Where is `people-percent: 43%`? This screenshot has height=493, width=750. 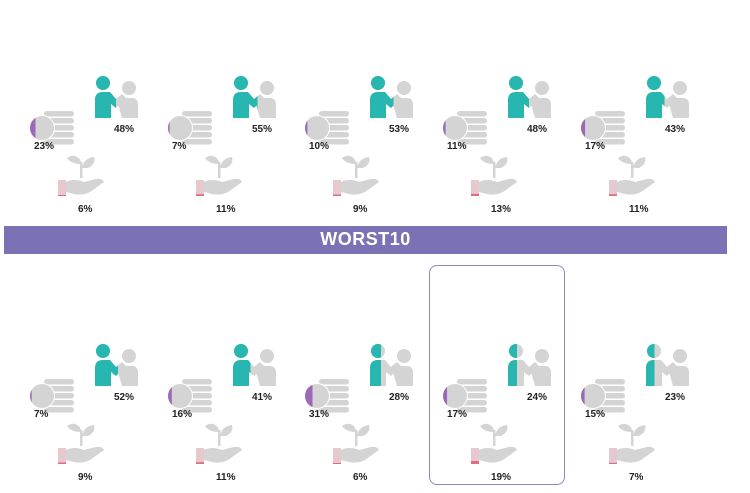
people-percent: 43% is located at coordinates (675, 129).